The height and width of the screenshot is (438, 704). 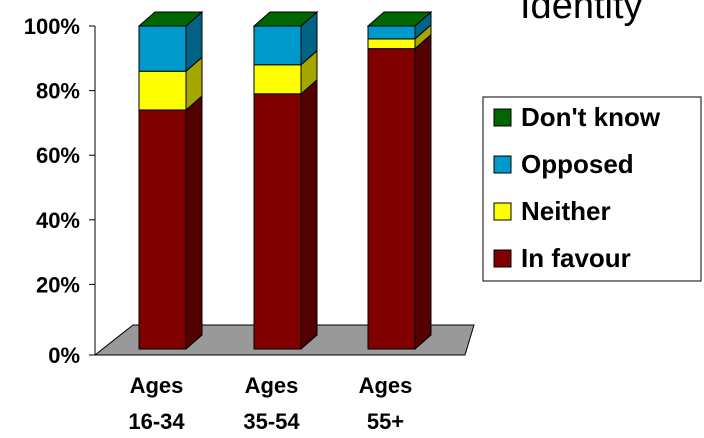 I want to click on legend-label: Neither, so click(x=566, y=211).